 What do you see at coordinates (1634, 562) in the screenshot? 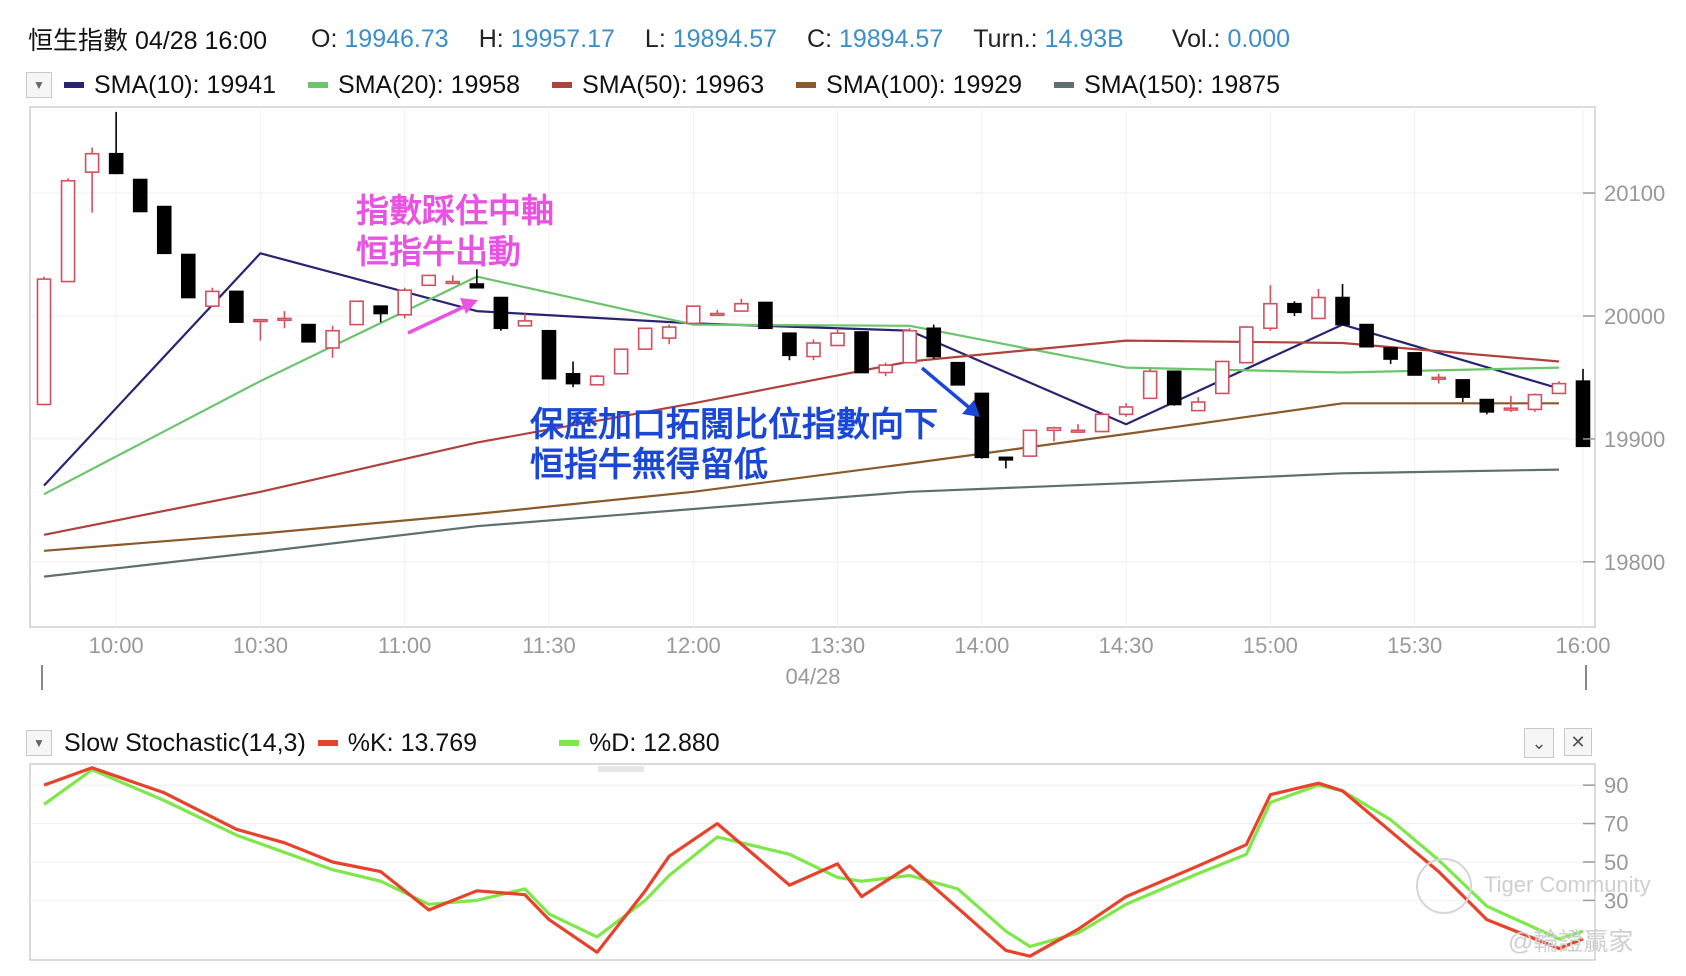
I see `price-tick-label: 19800` at bounding box center [1634, 562].